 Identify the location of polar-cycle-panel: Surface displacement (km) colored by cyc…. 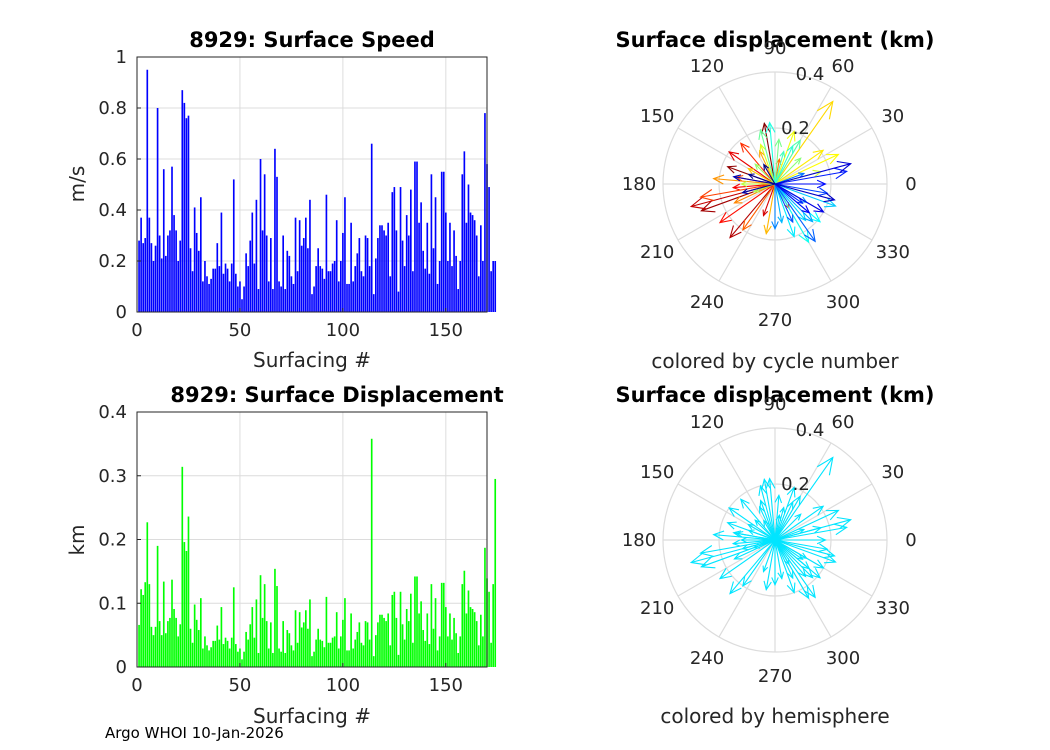
(774, 200).